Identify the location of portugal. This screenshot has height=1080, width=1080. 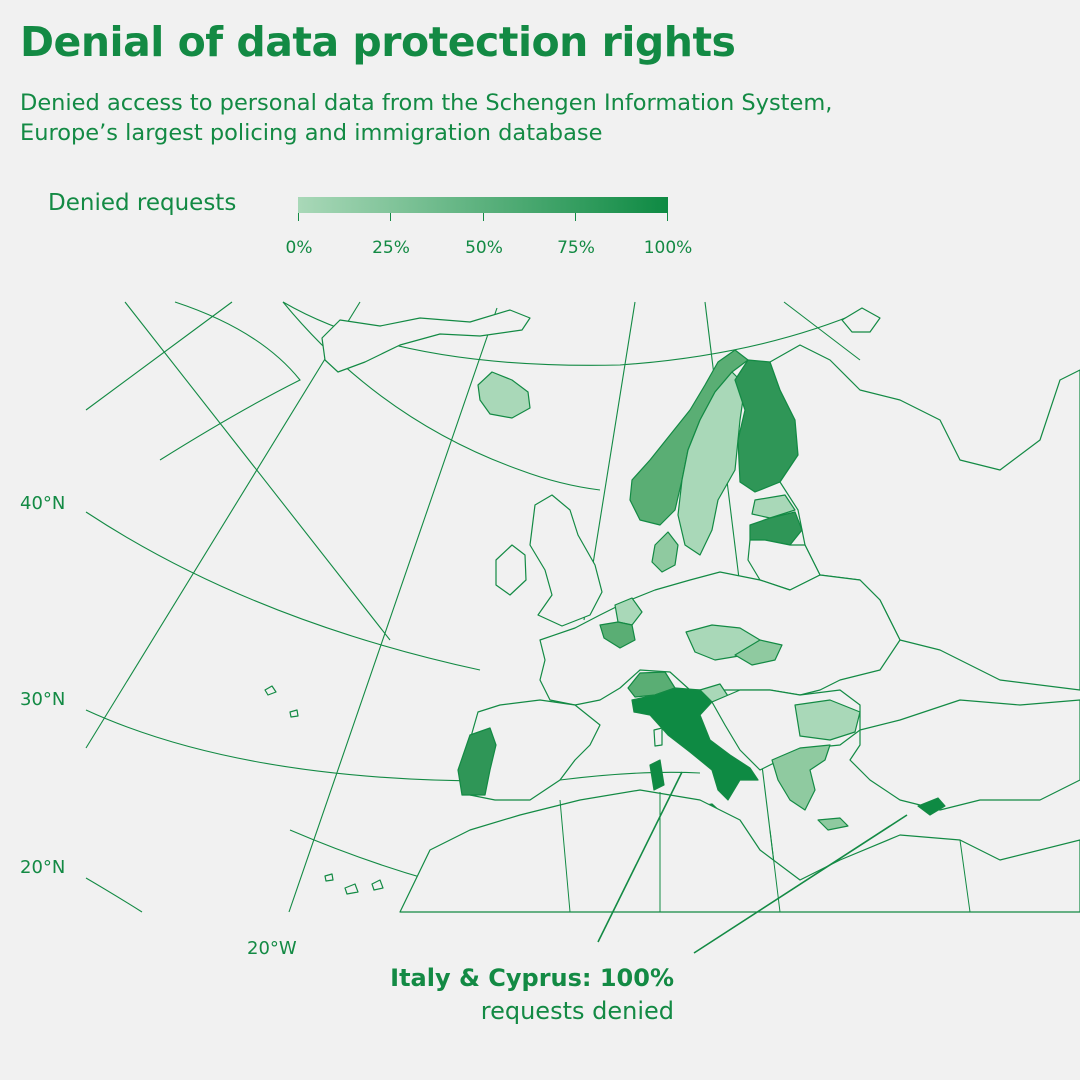
(477, 761).